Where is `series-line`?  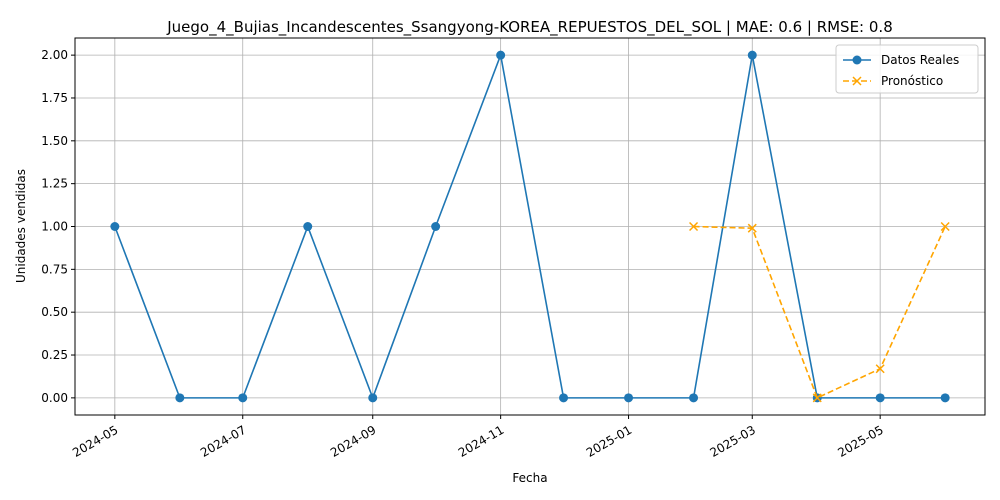 series-line is located at coordinates (819, 312).